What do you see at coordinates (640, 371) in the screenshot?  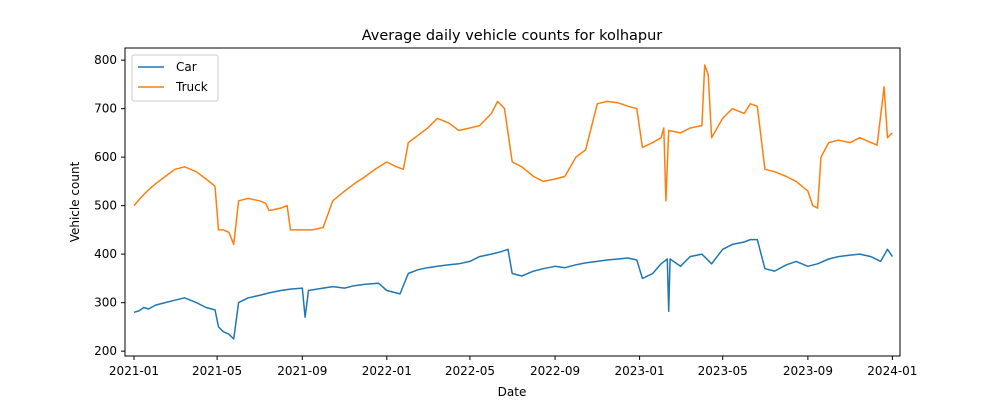 I see `x-tick-label: 2023-01` at bounding box center [640, 371].